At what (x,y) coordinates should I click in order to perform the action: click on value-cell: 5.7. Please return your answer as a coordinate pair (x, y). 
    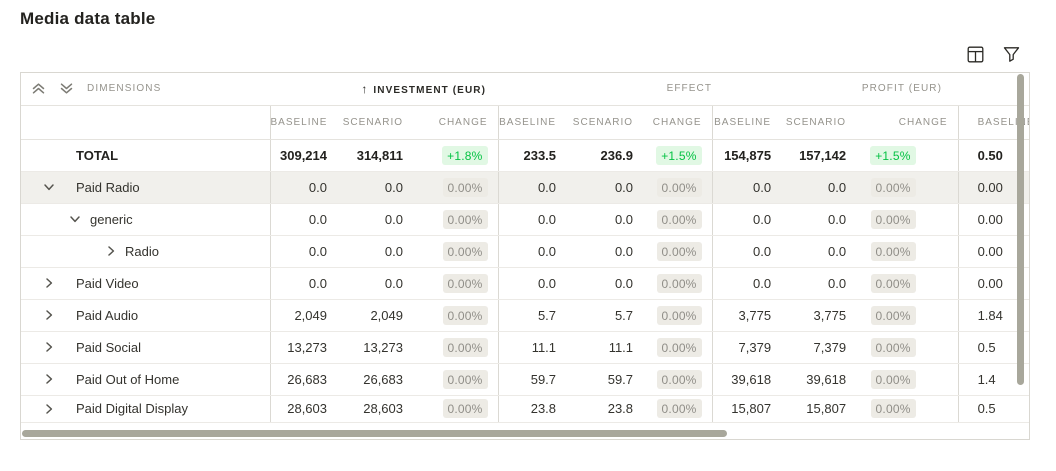
    Looking at the image, I should click on (532, 315).